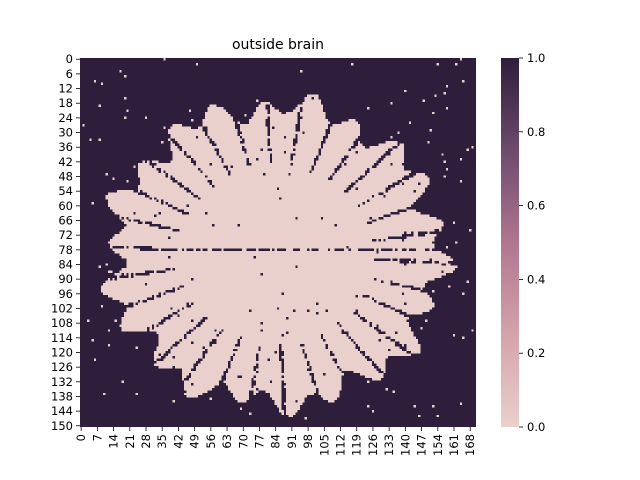 The image size is (640, 480). Describe the element at coordinates (62, 367) in the screenshot. I see `y-tick-label: 126` at that location.